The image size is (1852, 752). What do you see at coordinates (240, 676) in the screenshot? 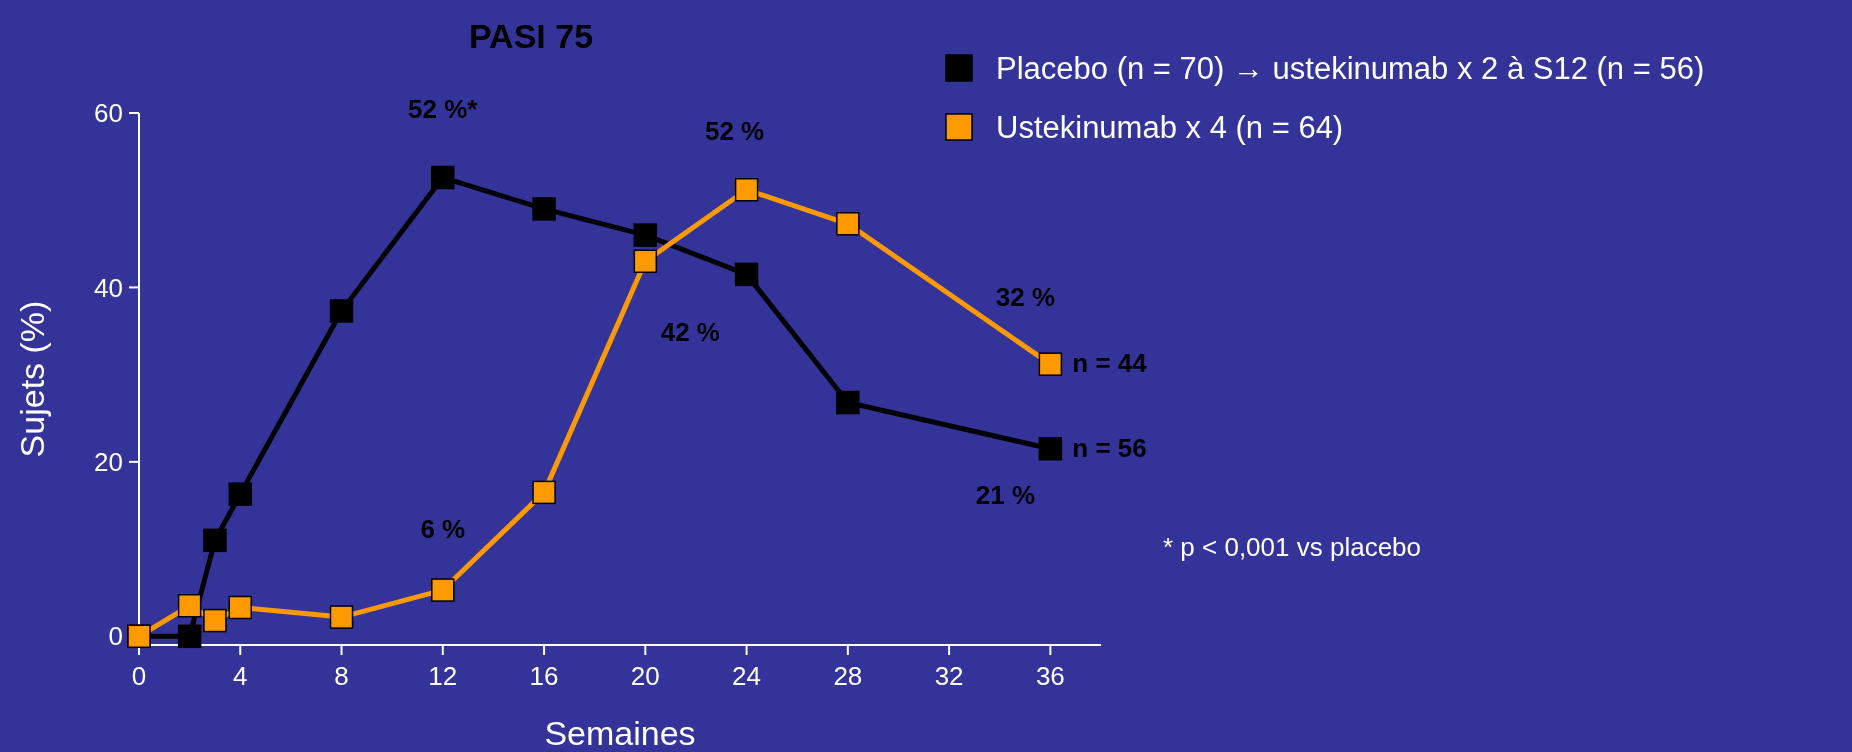
I see `x-tick-label: 4` at bounding box center [240, 676].